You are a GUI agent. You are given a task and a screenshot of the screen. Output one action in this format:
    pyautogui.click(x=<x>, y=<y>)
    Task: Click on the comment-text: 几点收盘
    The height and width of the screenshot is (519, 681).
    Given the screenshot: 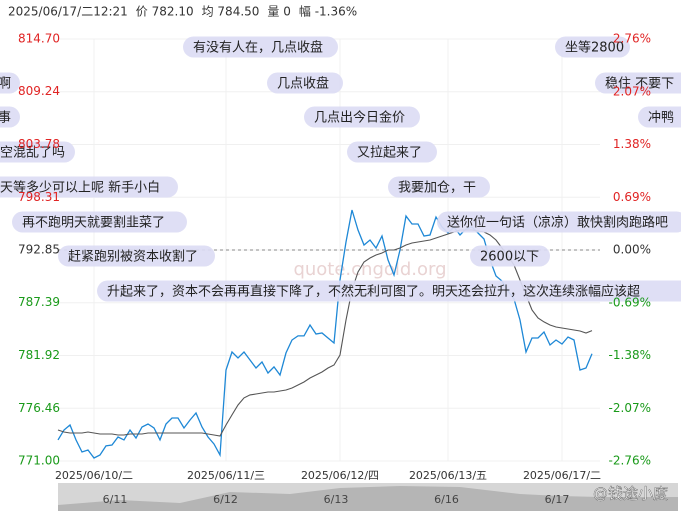 What is the action you would take?
    pyautogui.click(x=303, y=84)
    